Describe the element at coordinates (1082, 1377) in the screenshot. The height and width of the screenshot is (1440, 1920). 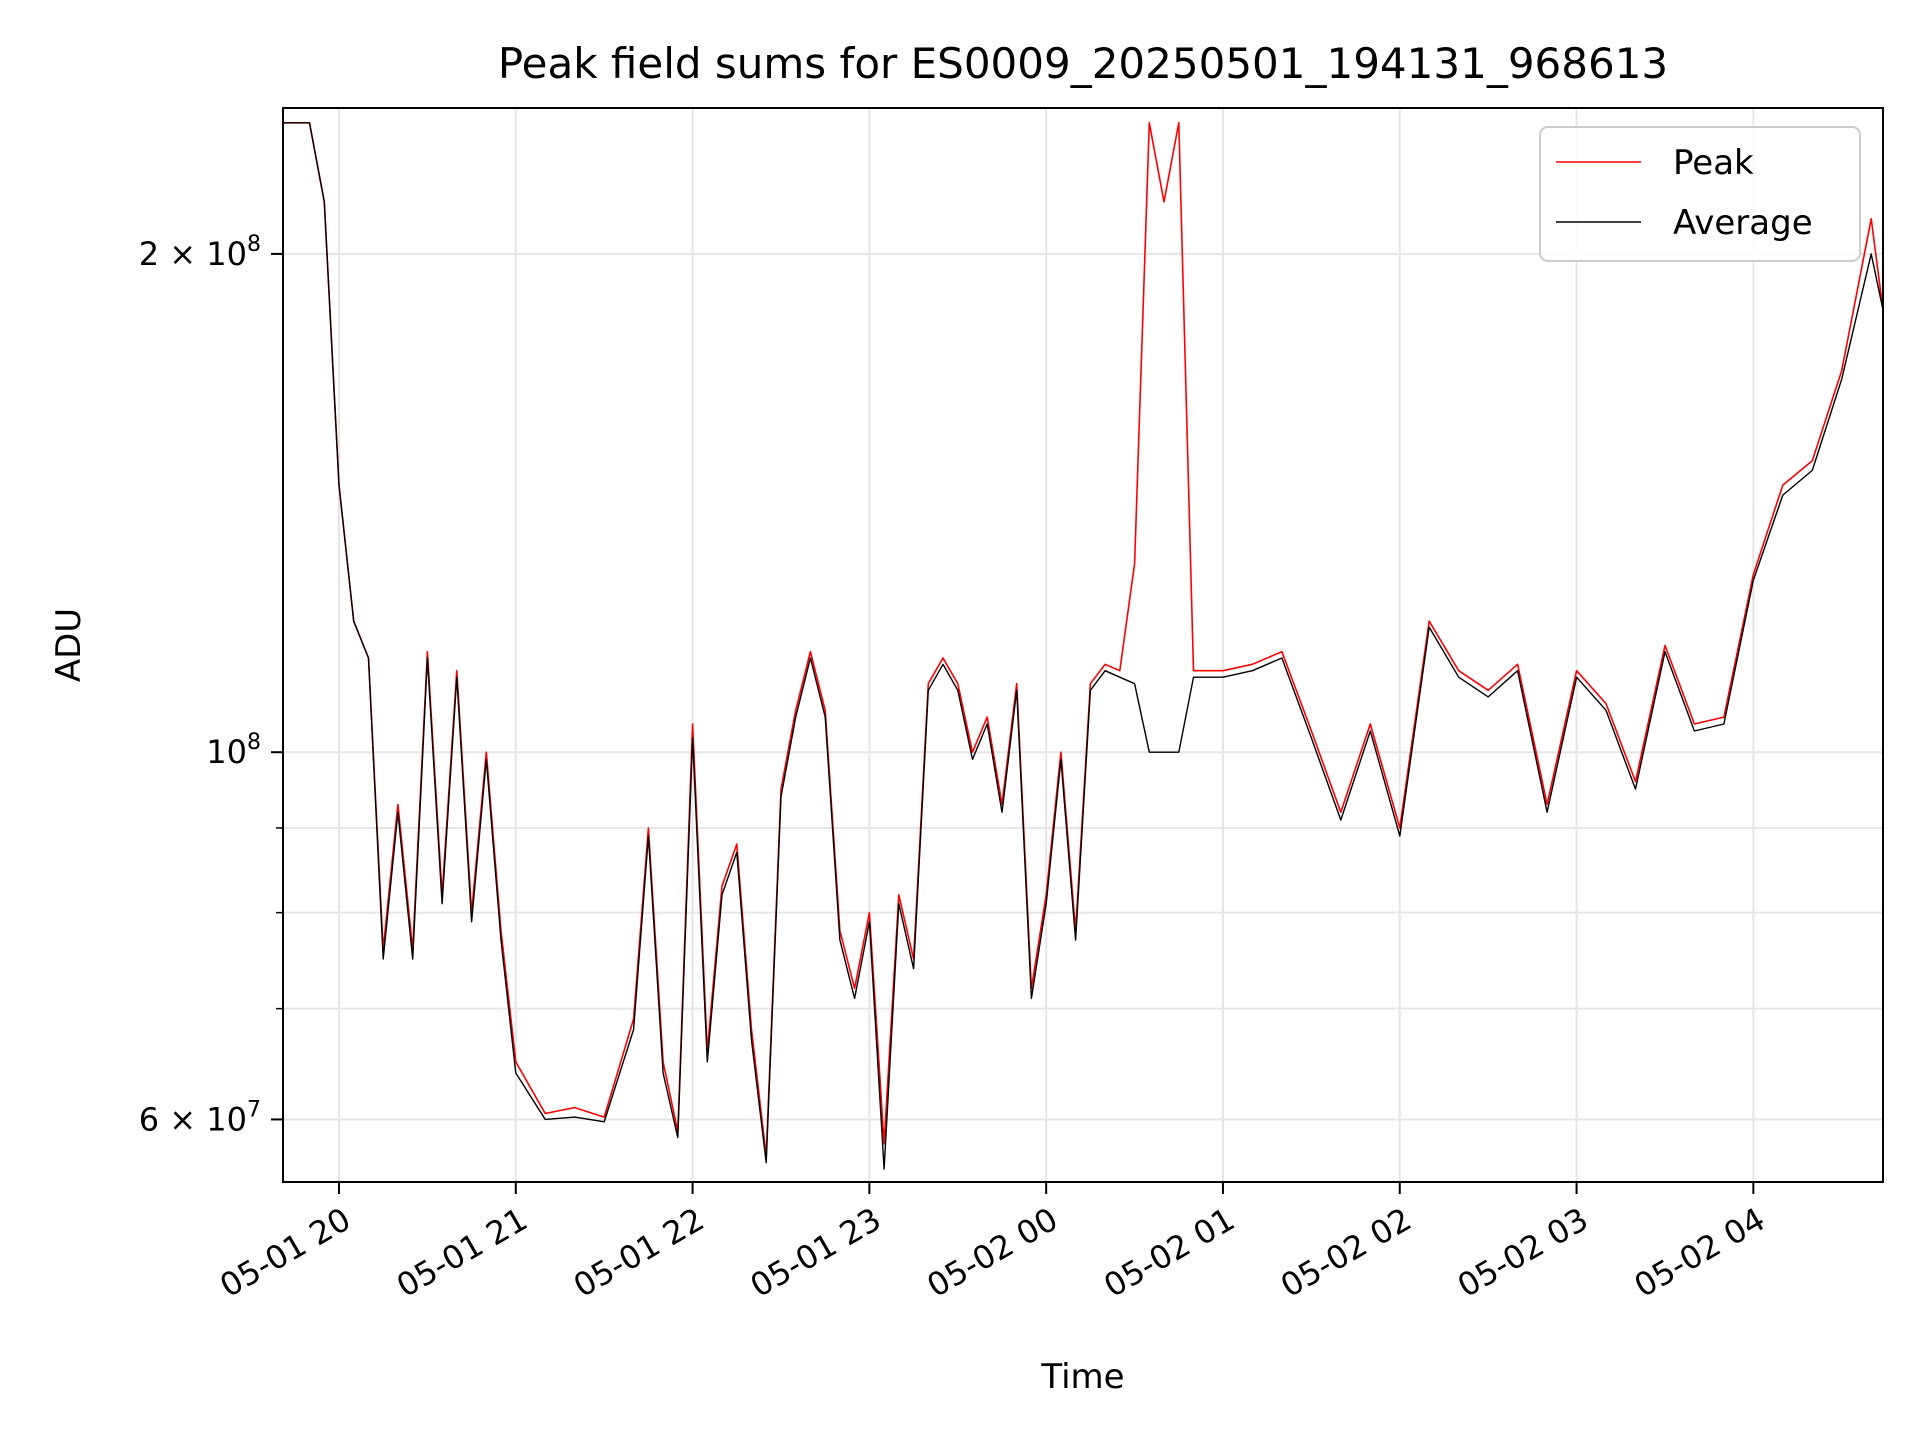
I see `x-axis-label: Time` at that location.